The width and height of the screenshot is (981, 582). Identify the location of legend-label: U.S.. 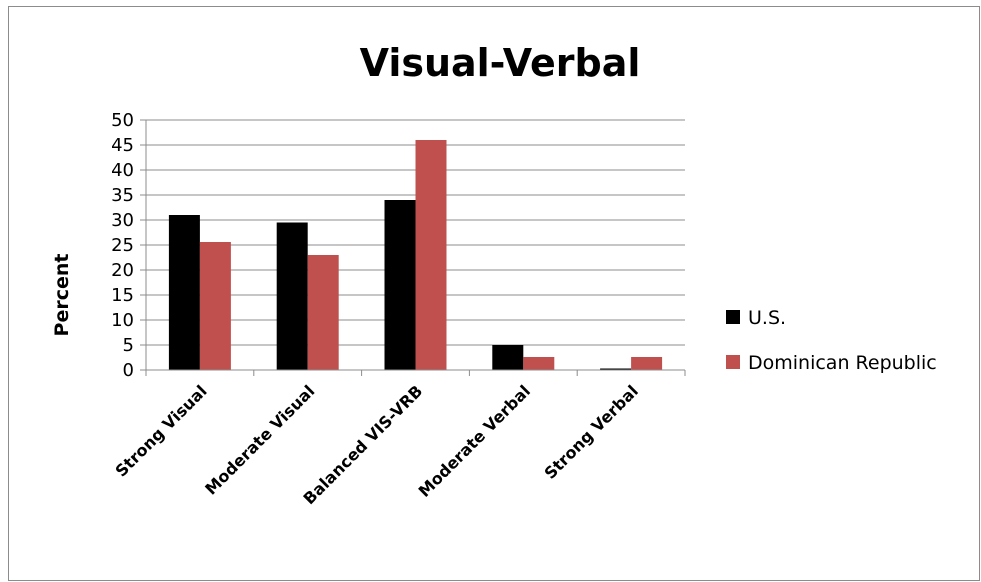
(767, 318).